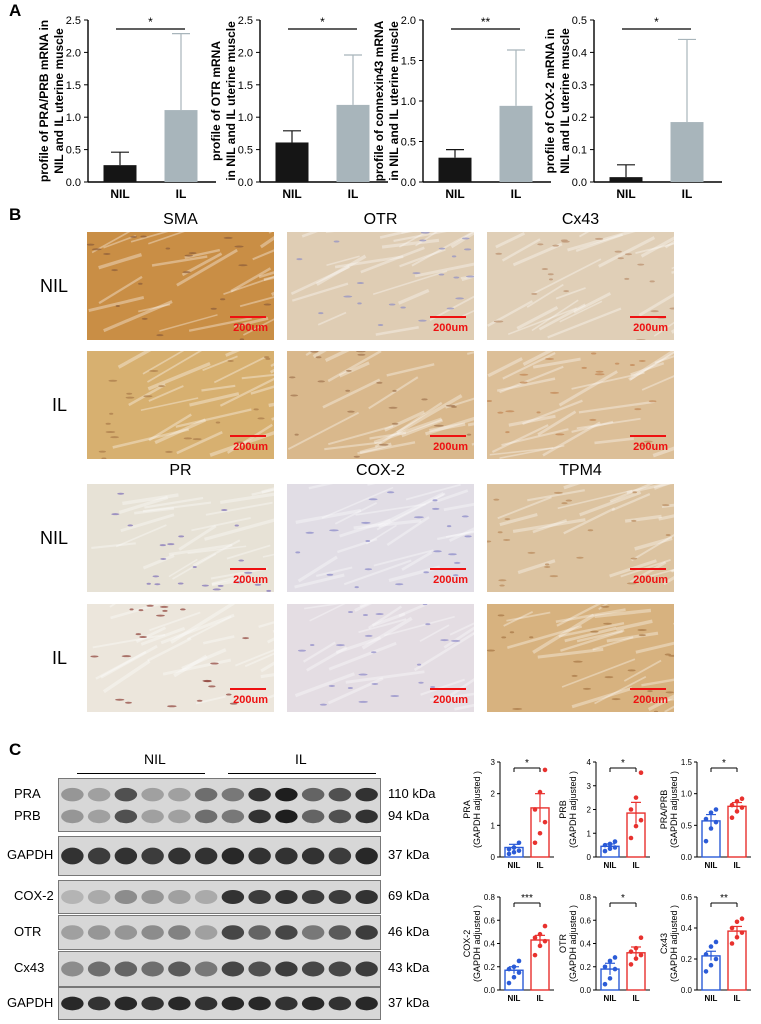  Describe the element at coordinates (15, 214) in the screenshot. I see `panel-label-b: B` at that location.